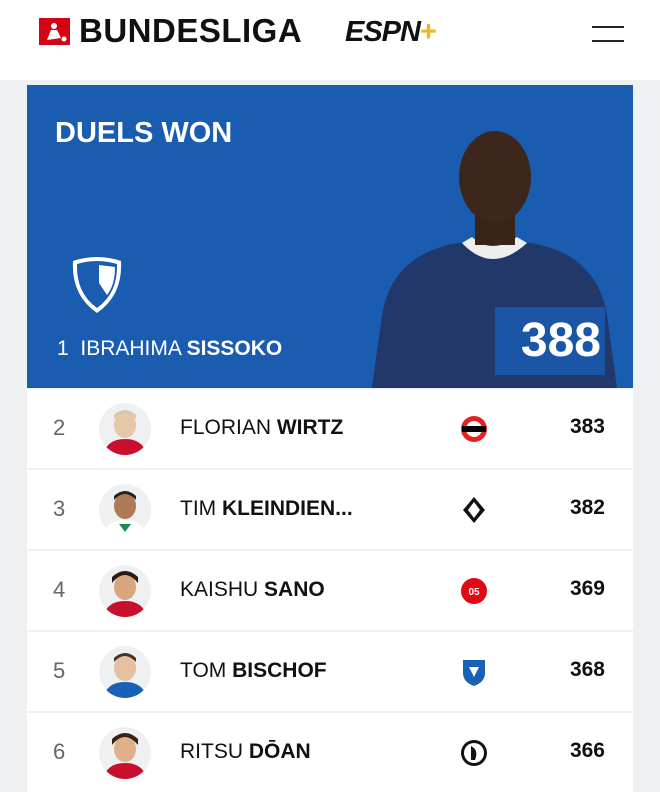  I want to click on bundesliga-wordmark: BUNDESLIGA, so click(191, 30).